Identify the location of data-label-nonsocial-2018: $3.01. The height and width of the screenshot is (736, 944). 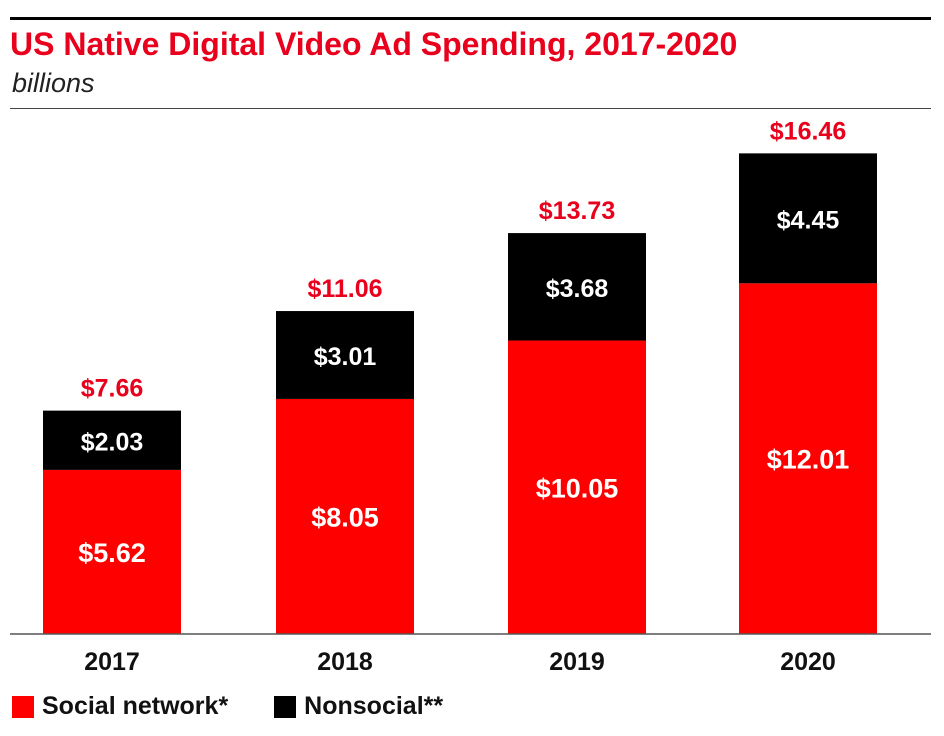
(345, 357).